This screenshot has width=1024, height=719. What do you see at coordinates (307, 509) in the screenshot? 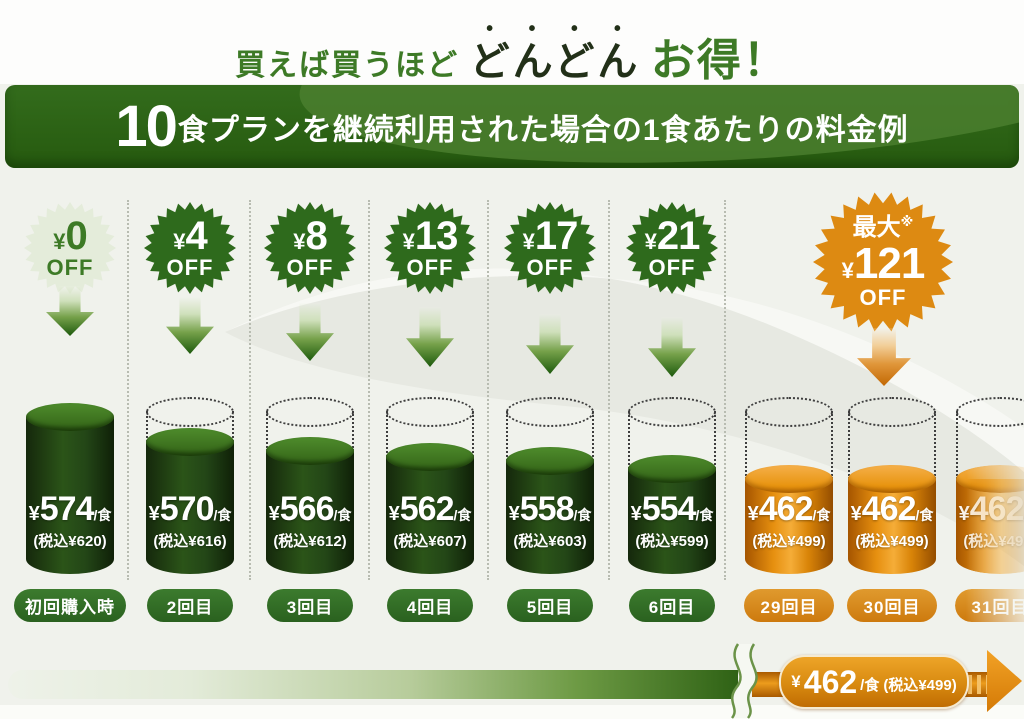
I see `price-value: 566` at bounding box center [307, 509].